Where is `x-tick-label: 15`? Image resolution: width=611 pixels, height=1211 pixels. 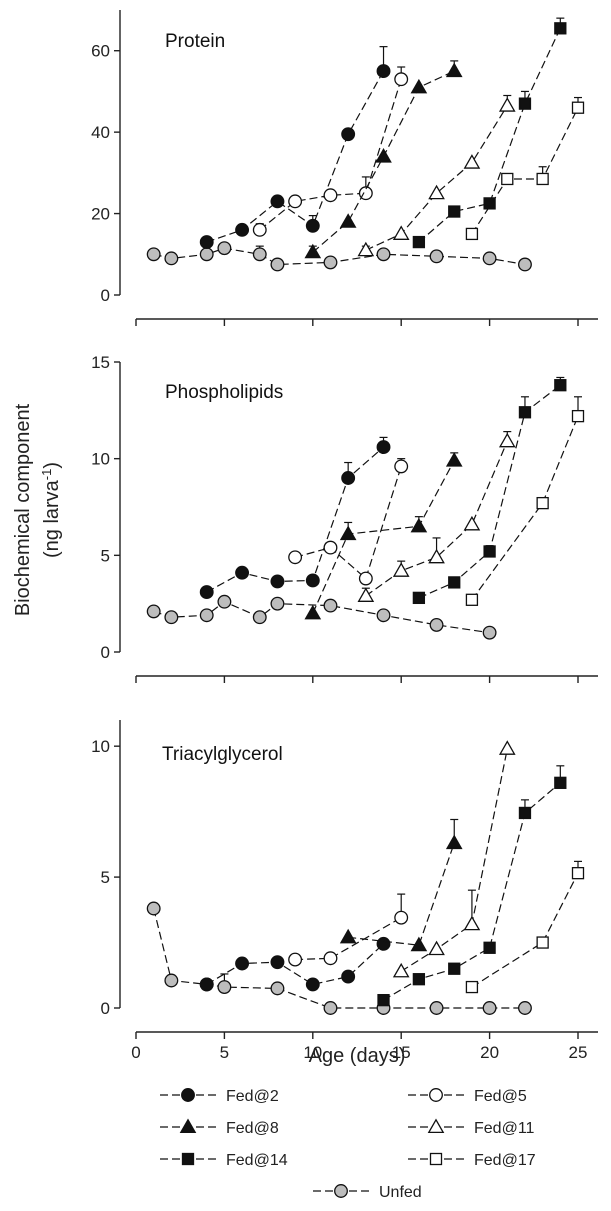
x-tick-label: 15 is located at coordinates (401, 1052).